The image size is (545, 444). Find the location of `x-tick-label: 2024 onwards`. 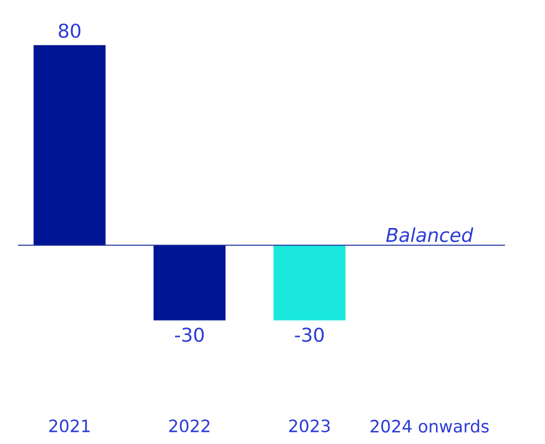

x-tick-label: 2024 onwards is located at coordinates (429, 426).